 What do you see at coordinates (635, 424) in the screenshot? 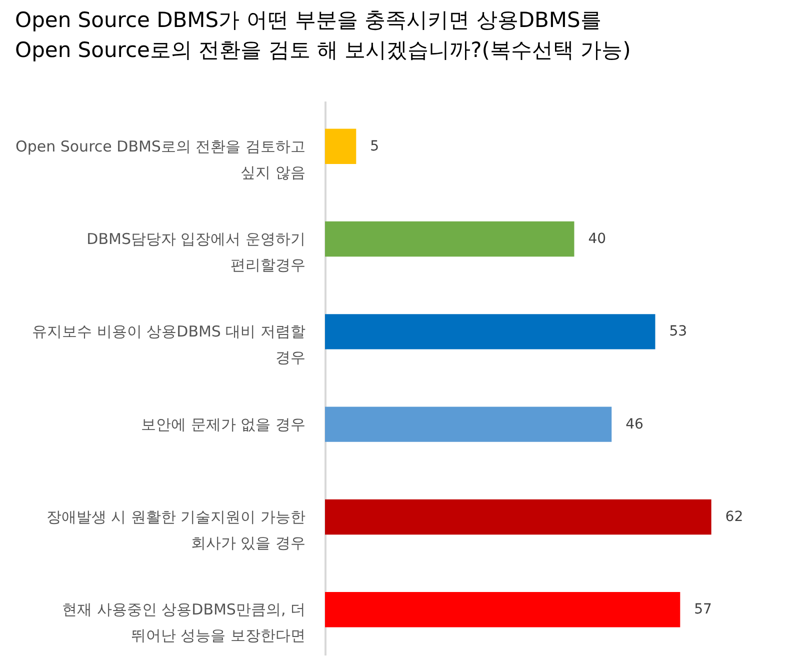
I see `data-label: 46` at bounding box center [635, 424].